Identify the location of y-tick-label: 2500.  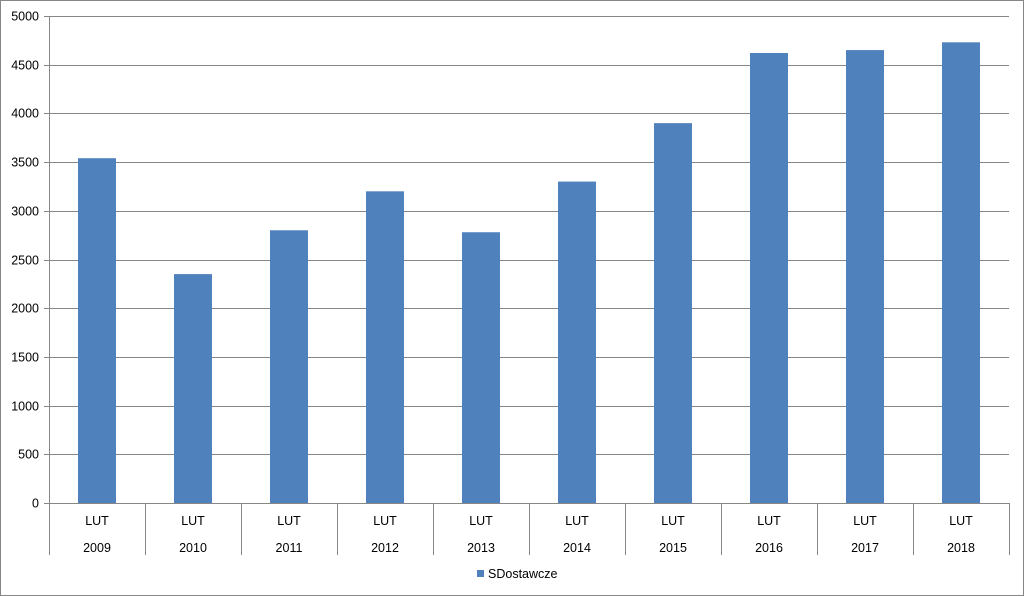
(25, 261).